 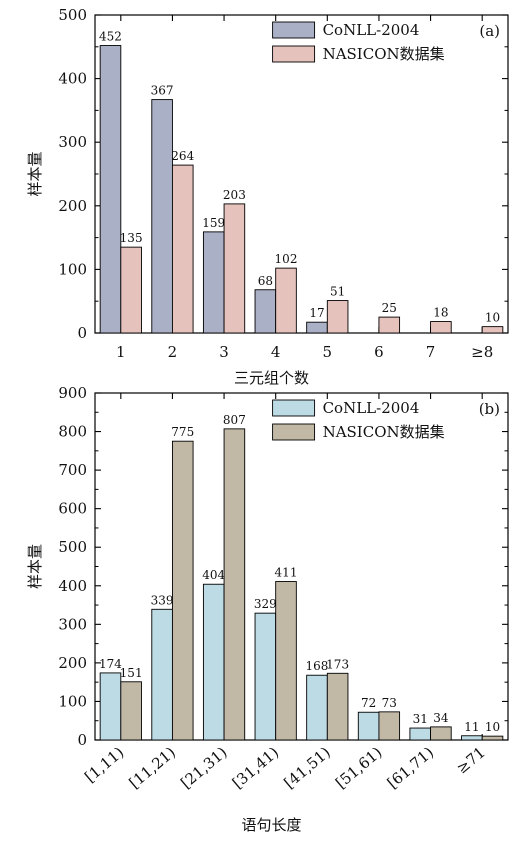 I want to click on chart-b-ytick-label: 400, so click(x=72, y=586).